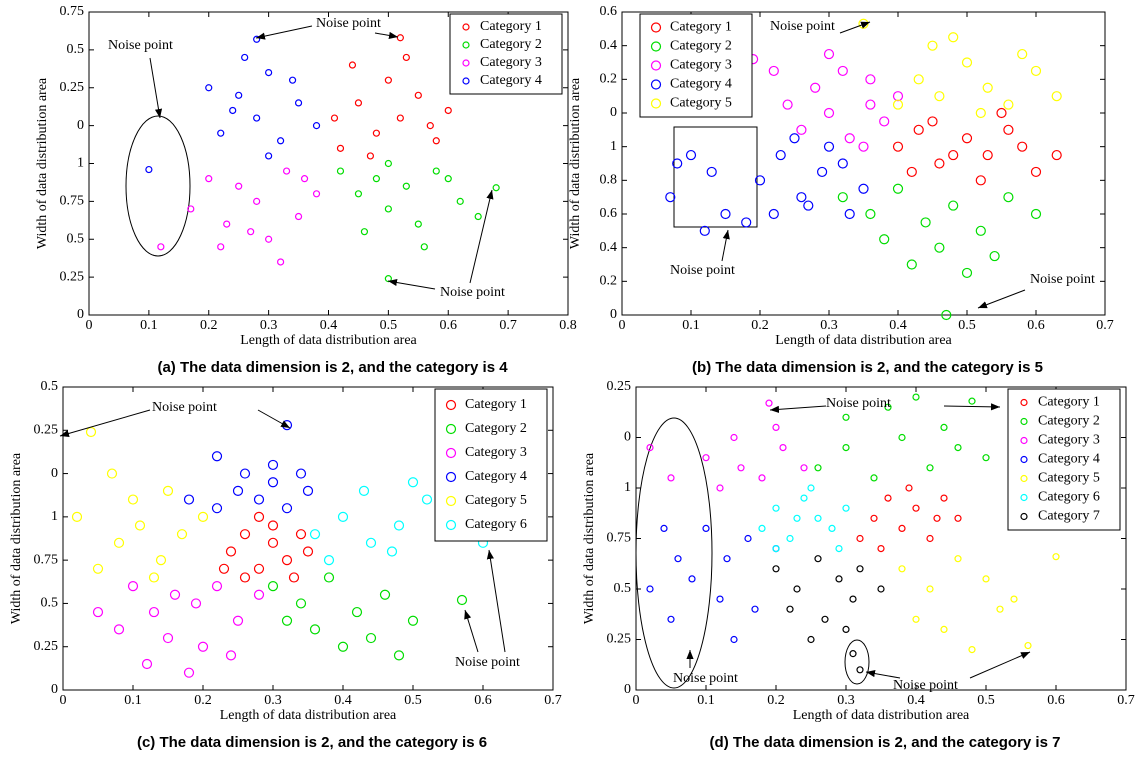  What do you see at coordinates (881, 715) in the screenshot?
I see `x-axis-label: Length of data distribution area` at bounding box center [881, 715].